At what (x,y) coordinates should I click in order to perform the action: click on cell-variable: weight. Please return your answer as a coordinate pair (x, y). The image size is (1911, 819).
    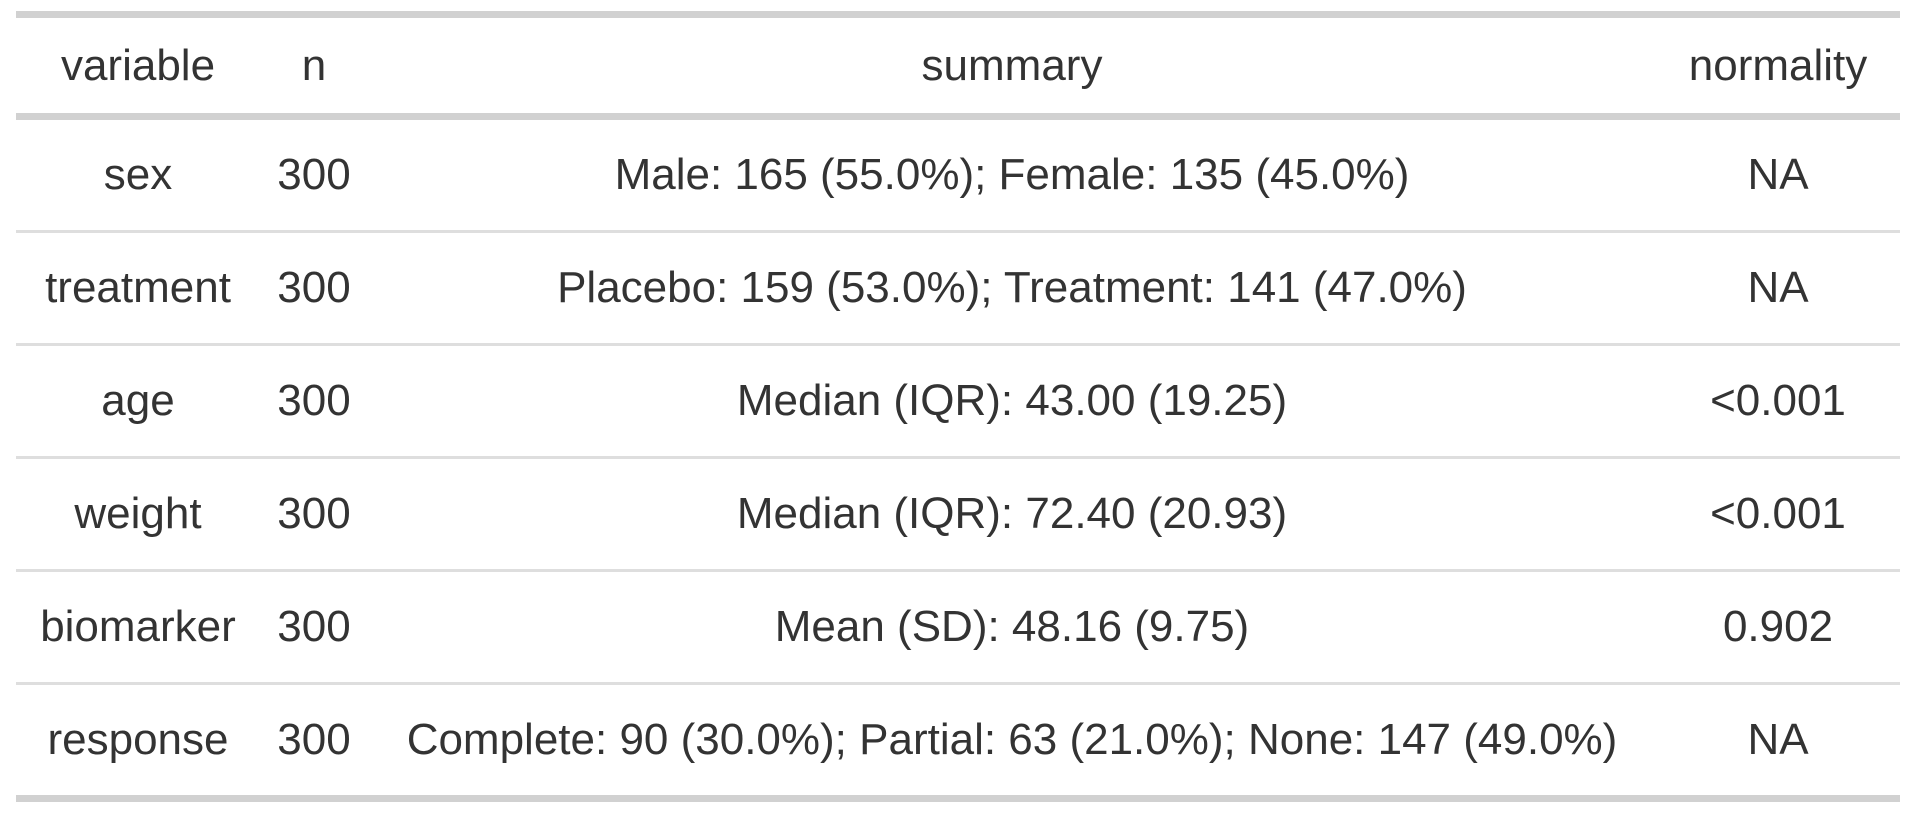
    Looking at the image, I should click on (138, 513).